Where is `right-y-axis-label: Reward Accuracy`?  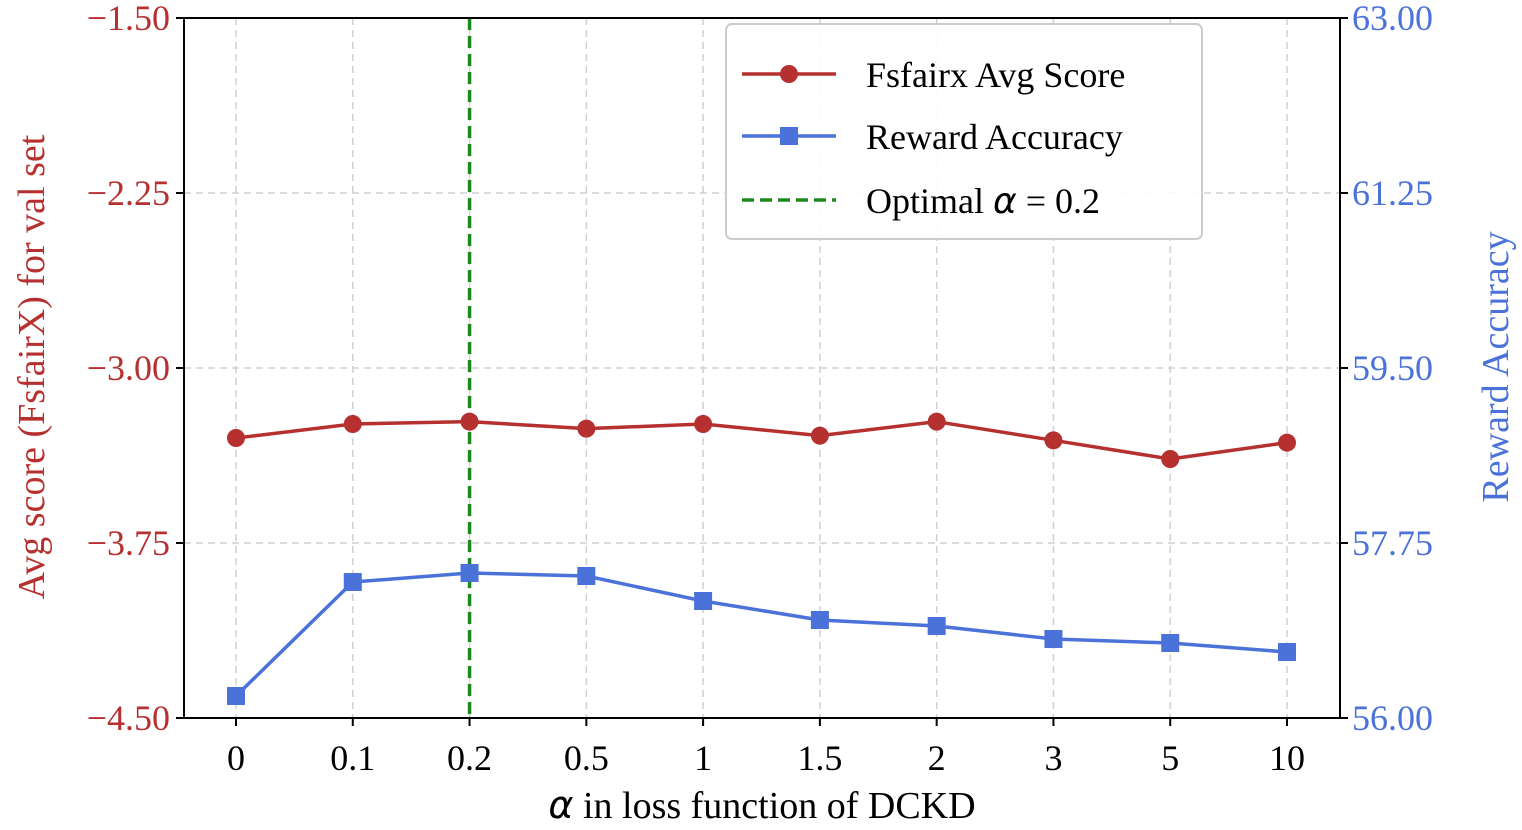 right-y-axis-label: Reward Accuracy is located at coordinates (1496, 366).